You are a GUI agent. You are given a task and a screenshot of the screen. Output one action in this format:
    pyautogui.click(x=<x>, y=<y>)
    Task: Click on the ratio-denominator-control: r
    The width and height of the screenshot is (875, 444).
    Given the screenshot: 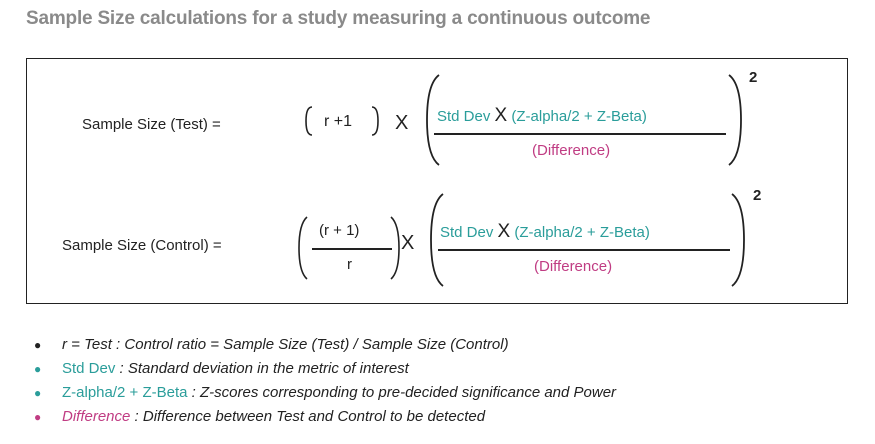 What is the action you would take?
    pyautogui.click(x=349, y=264)
    